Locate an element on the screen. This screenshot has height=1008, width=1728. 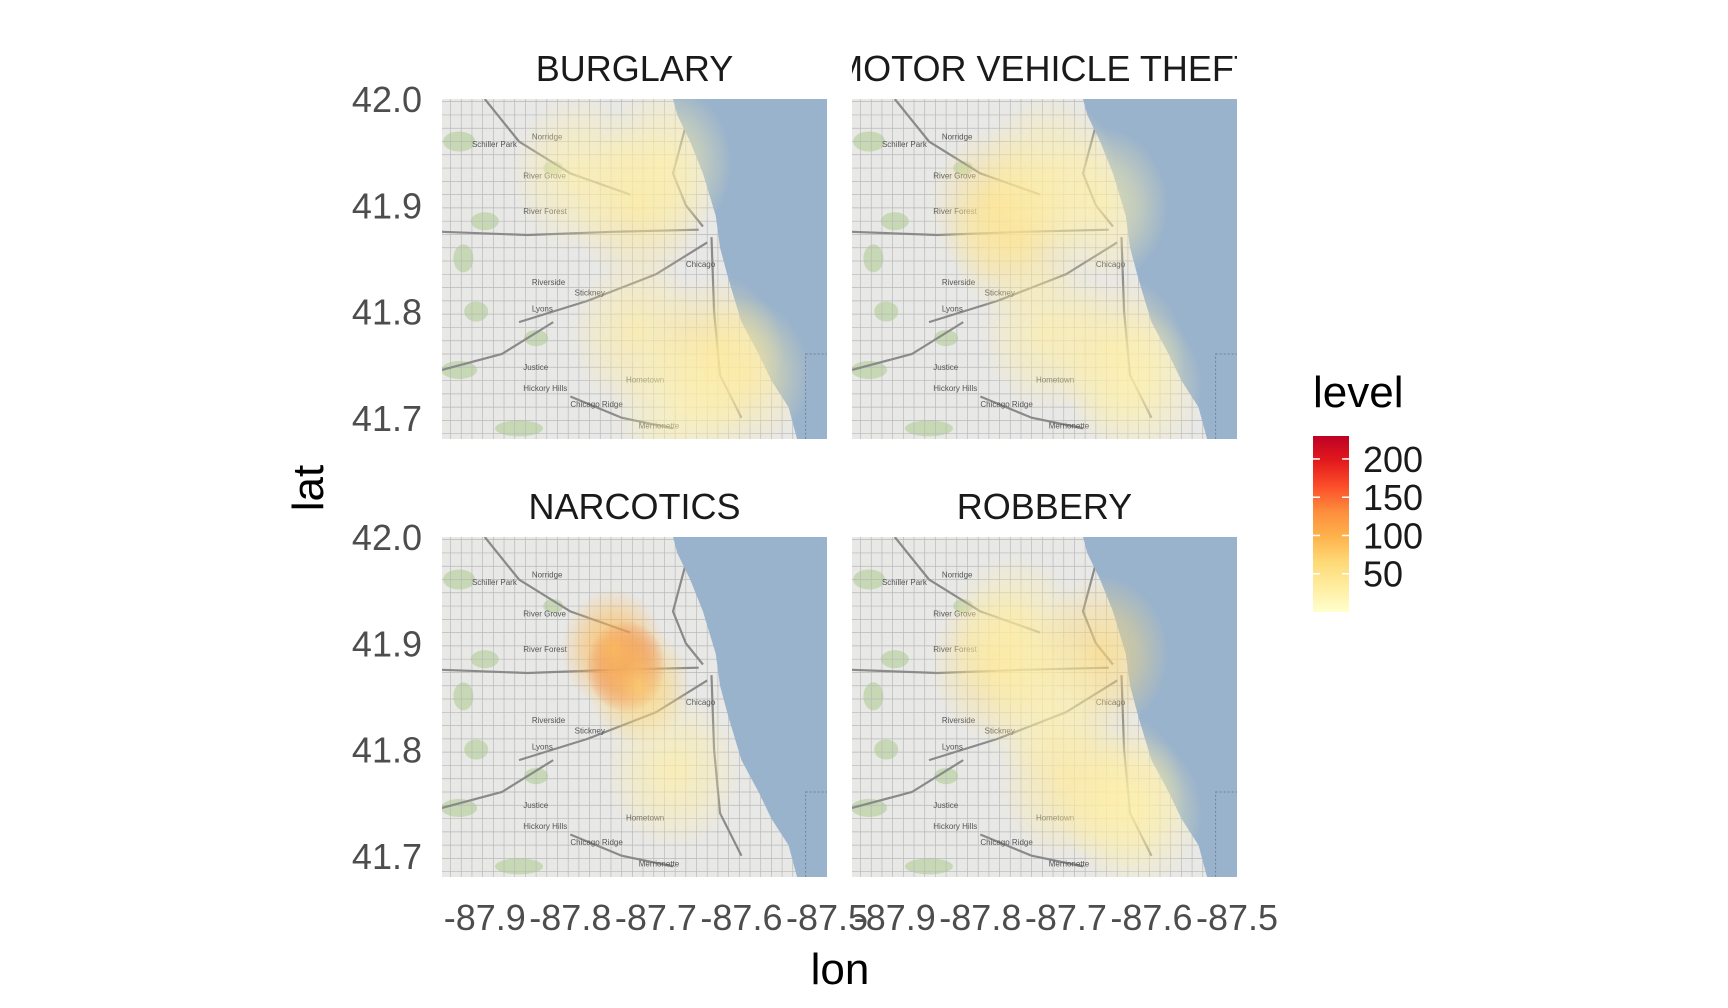
legend-tick-label: 150 is located at coordinates (1393, 497).